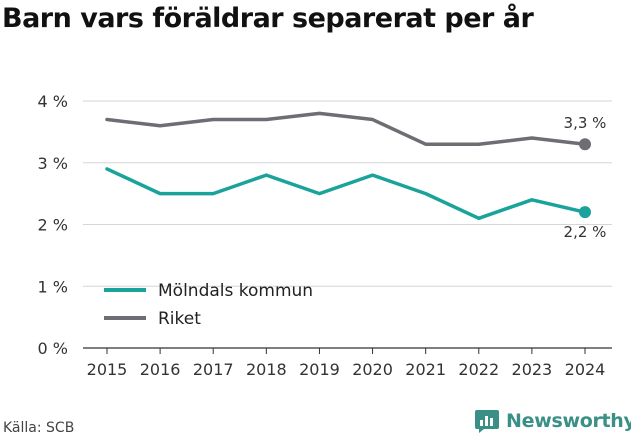  Describe the element at coordinates (53, 286) in the screenshot. I see `y-tick-label: 1 %` at that location.